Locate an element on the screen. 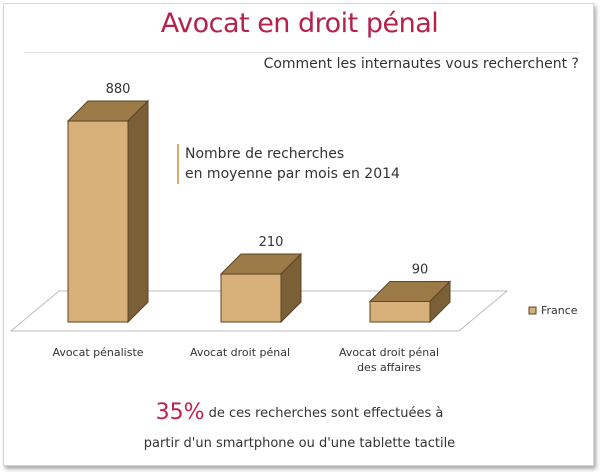 The width and height of the screenshot is (600, 472). footnote-percent: 35% is located at coordinates (180, 412).